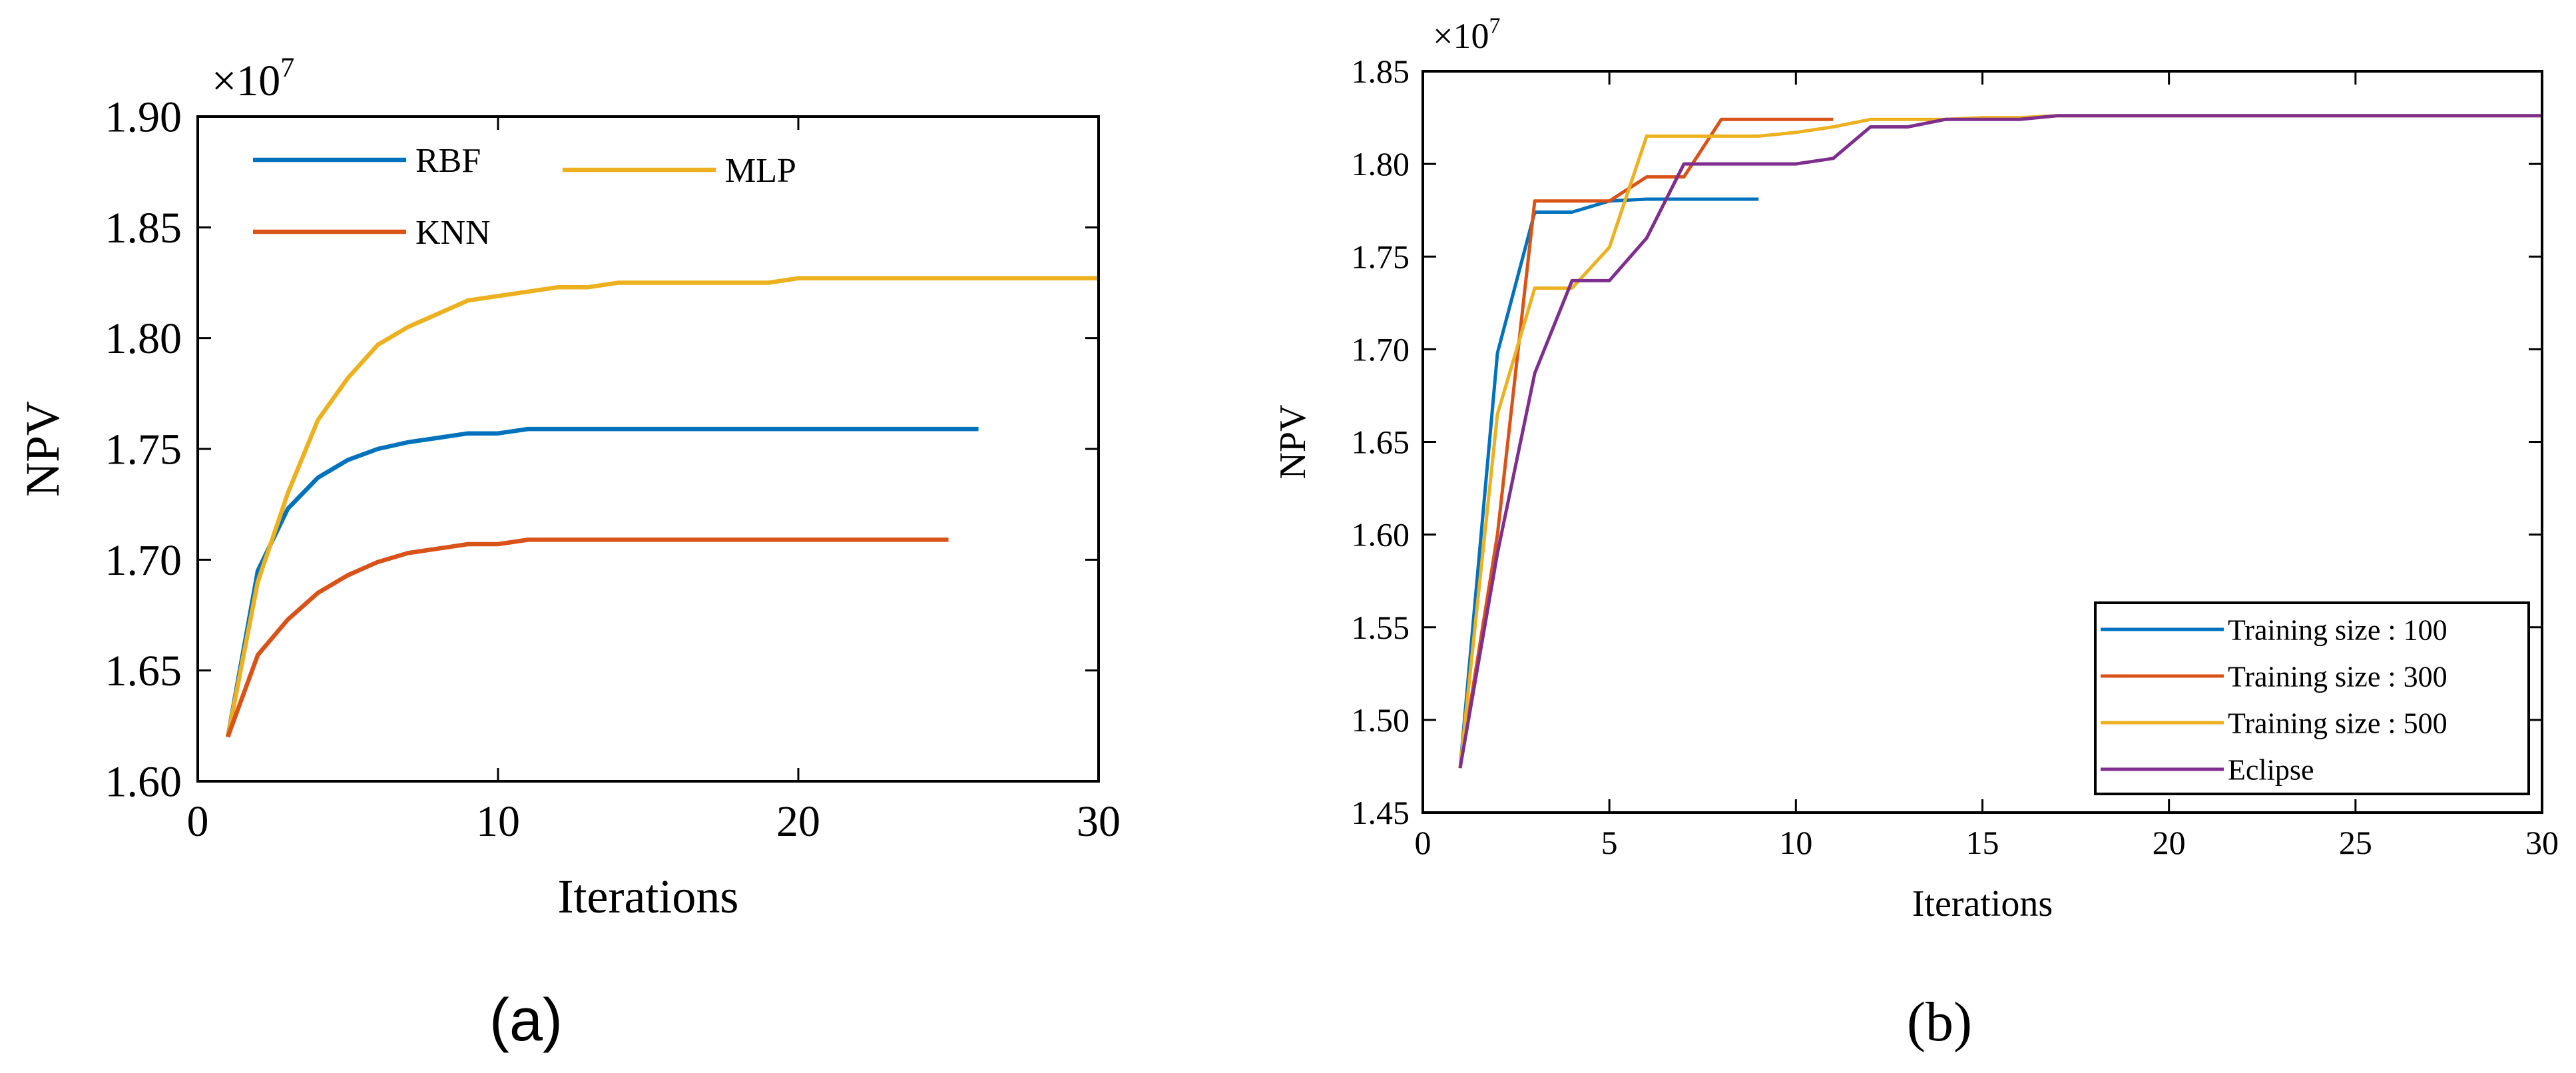 This screenshot has height=1073, width=2576. What do you see at coordinates (1381, 627) in the screenshot?
I see `y-tick-label: 1.55` at bounding box center [1381, 627].